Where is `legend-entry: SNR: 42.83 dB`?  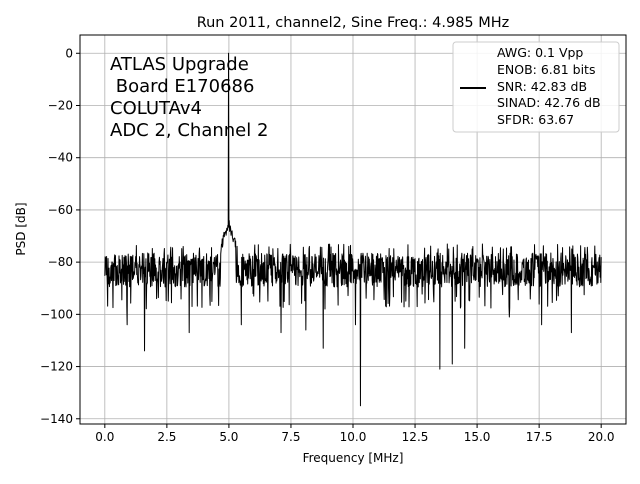
legend-entry: SNR: 42.83 dB is located at coordinates (542, 86).